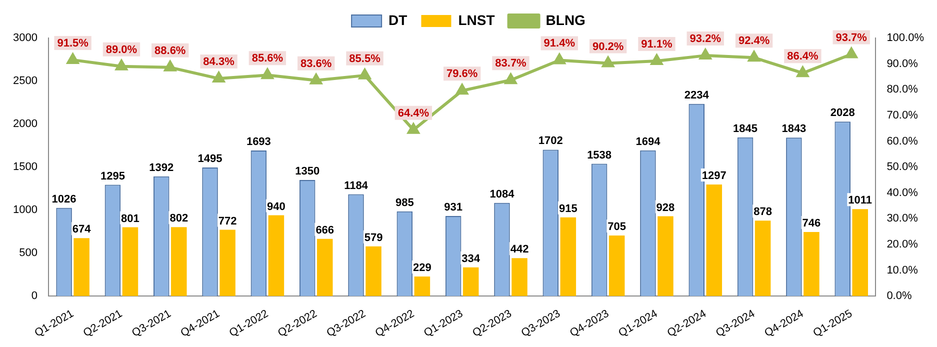 This screenshot has width=937, height=347. Describe the element at coordinates (503, 194) in the screenshot. I see `data-label: 1084` at that location.